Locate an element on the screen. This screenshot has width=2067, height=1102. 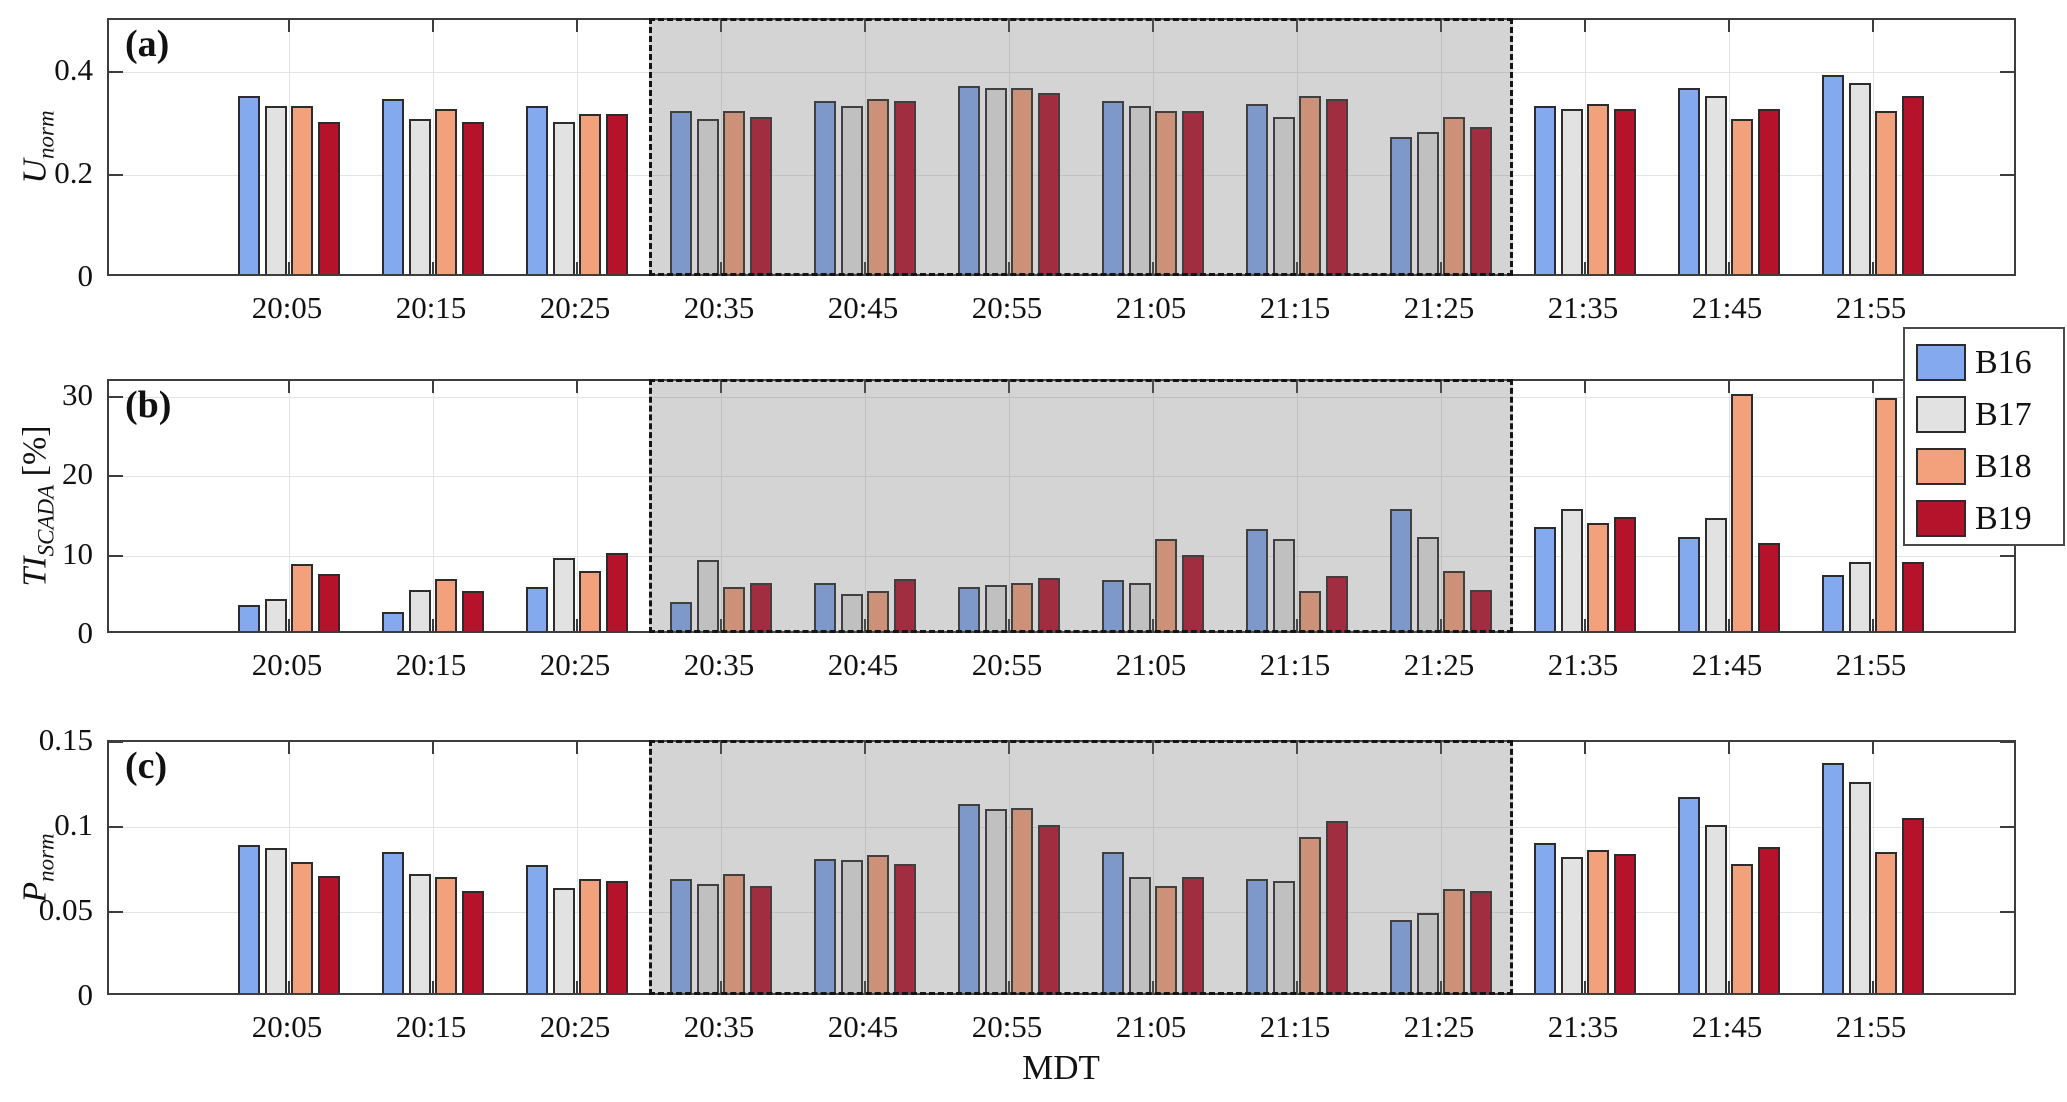
x-tick-label: 21:45 is located at coordinates (1727, 664).